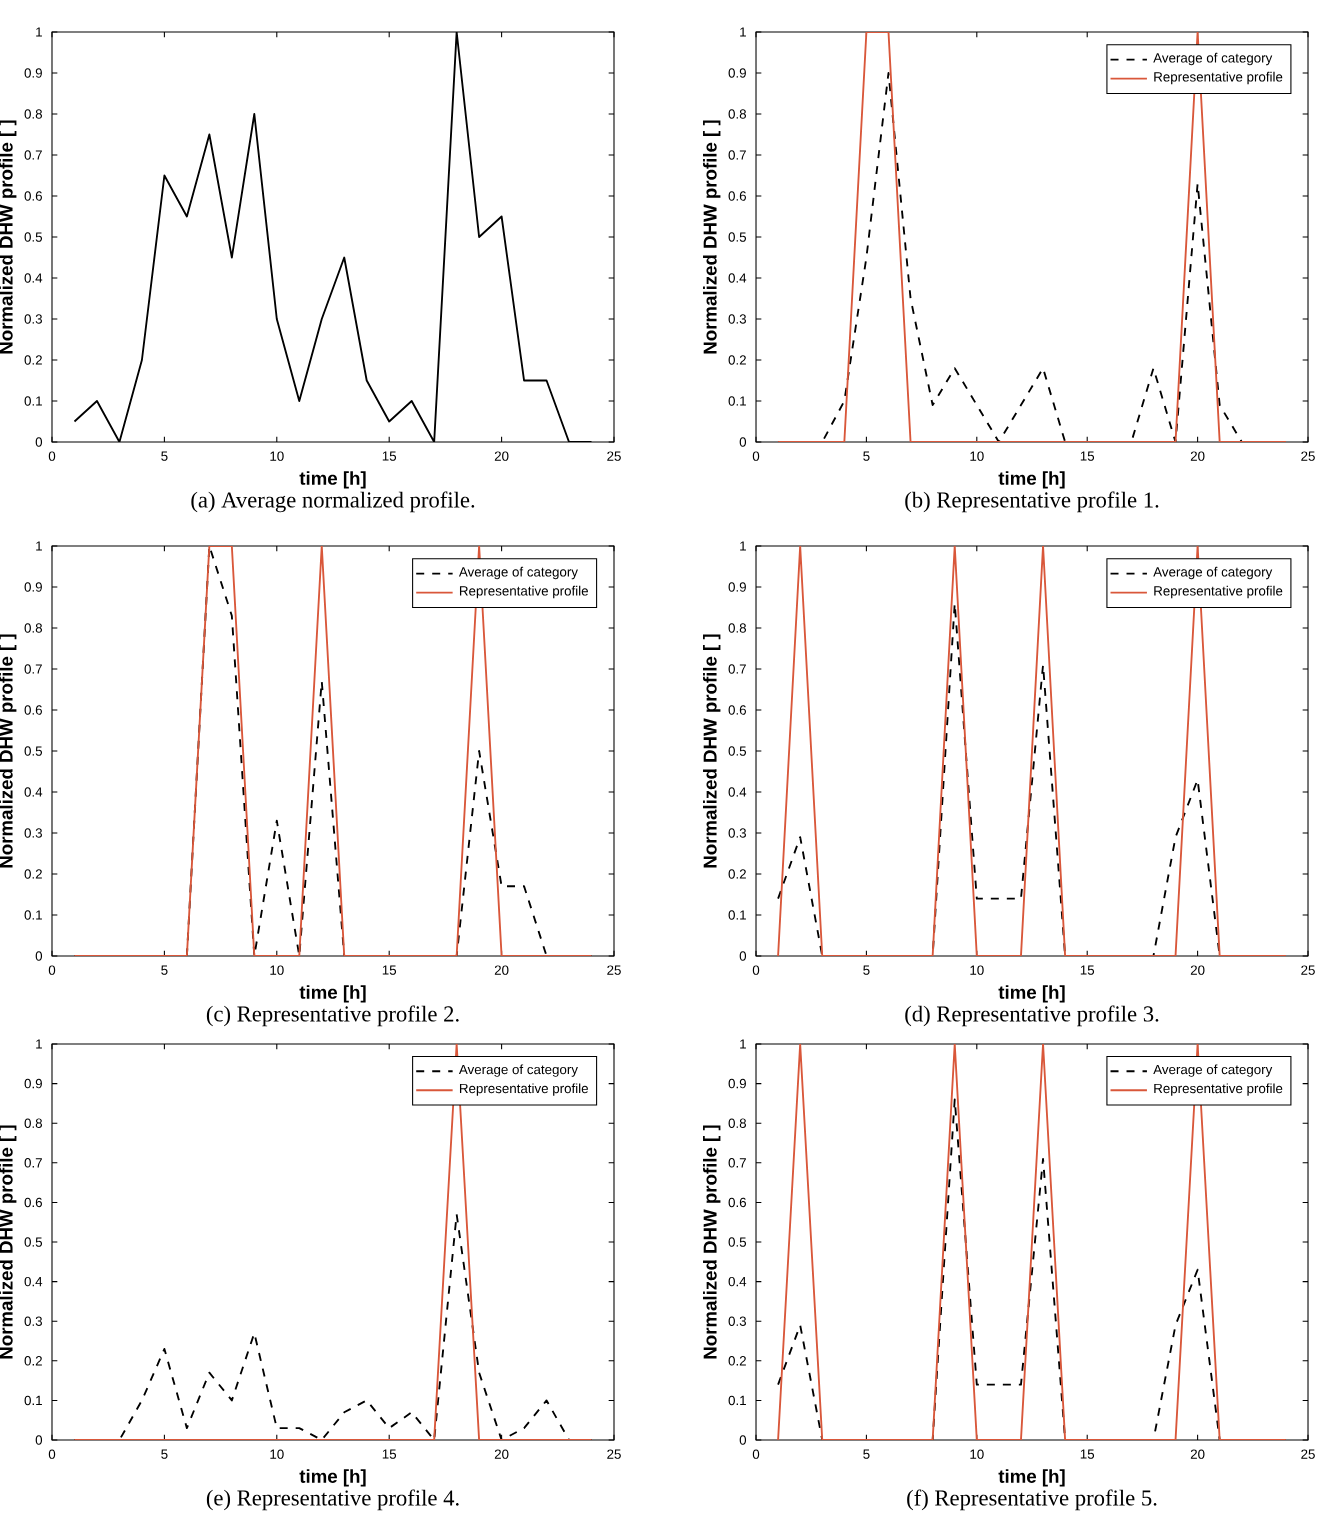 The width and height of the screenshot is (1328, 1526). Describe the element at coordinates (332, 1016) in the screenshot. I see `text: (c) Representative profile 2.` at that location.